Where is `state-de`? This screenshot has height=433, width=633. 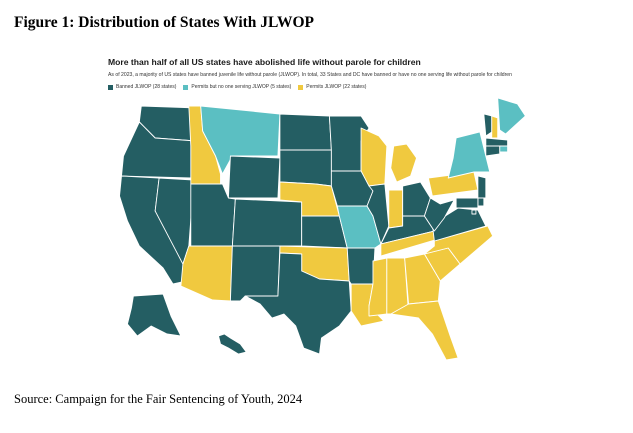 state-de is located at coordinates (481, 202).